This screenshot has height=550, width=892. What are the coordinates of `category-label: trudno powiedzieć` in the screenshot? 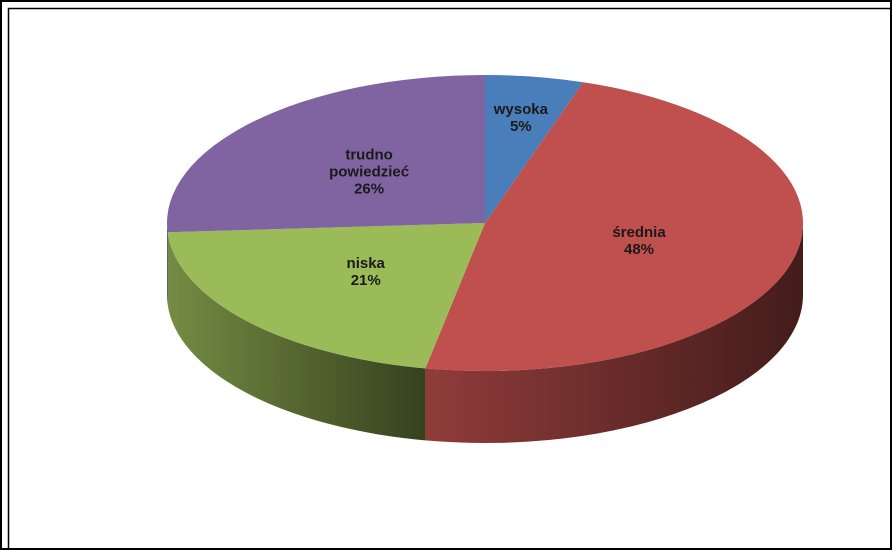 It's located at (369, 163).